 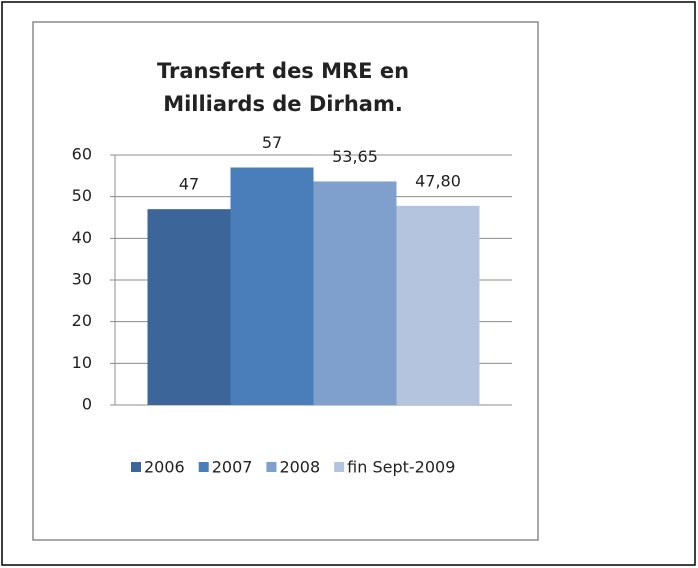 I want to click on y-tick-label: 60, so click(x=82, y=154).